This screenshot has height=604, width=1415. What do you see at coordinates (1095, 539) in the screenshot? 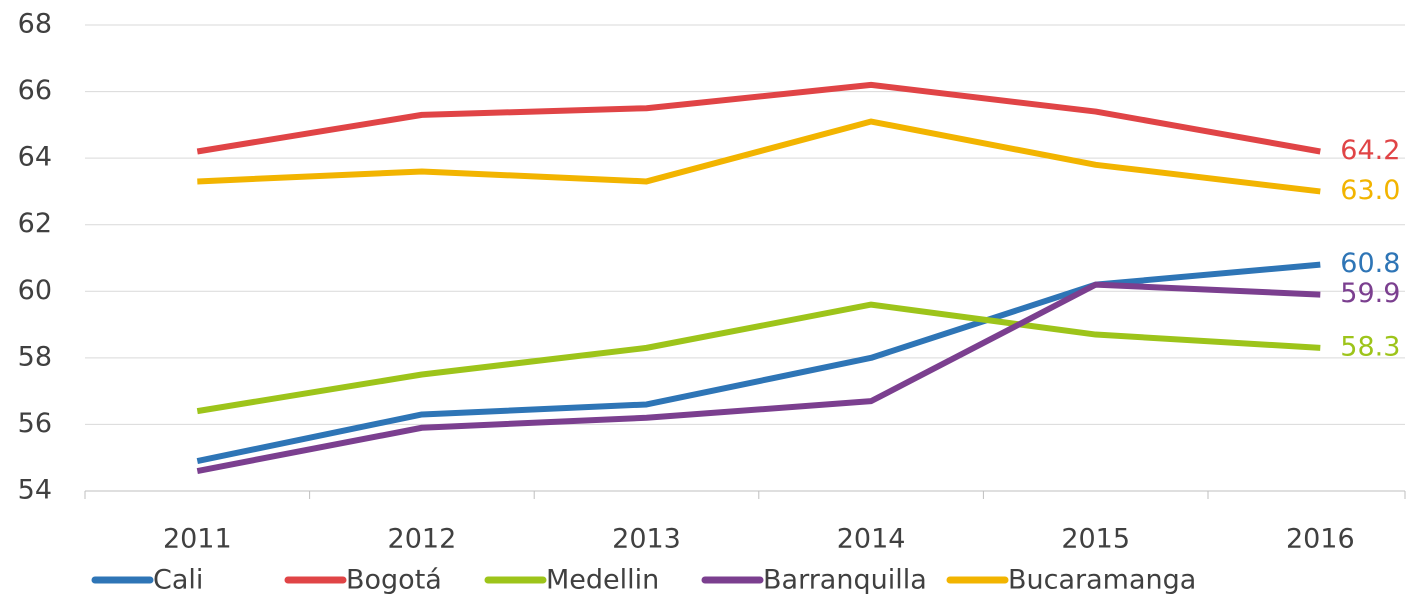
I see `x-tick-label: 2015` at bounding box center [1095, 539].